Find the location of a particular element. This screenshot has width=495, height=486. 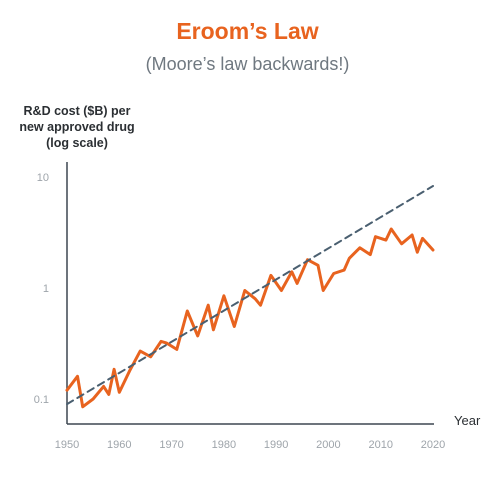

x-tick-label: 1980 is located at coordinates (224, 445).